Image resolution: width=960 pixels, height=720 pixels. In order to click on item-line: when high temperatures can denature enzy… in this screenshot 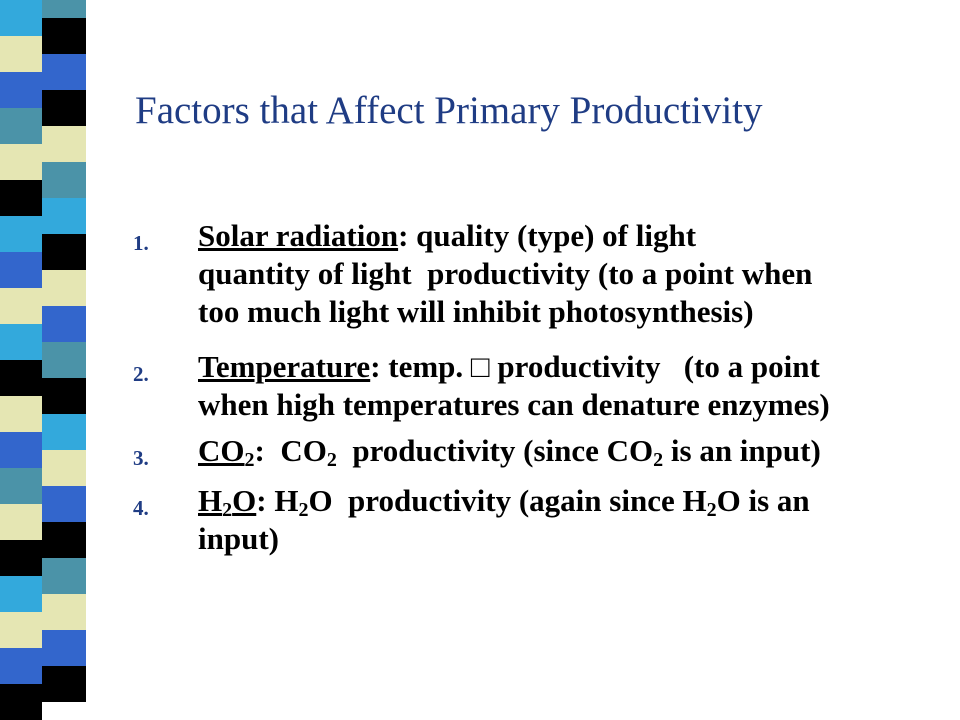, I will do `click(514, 404)`.